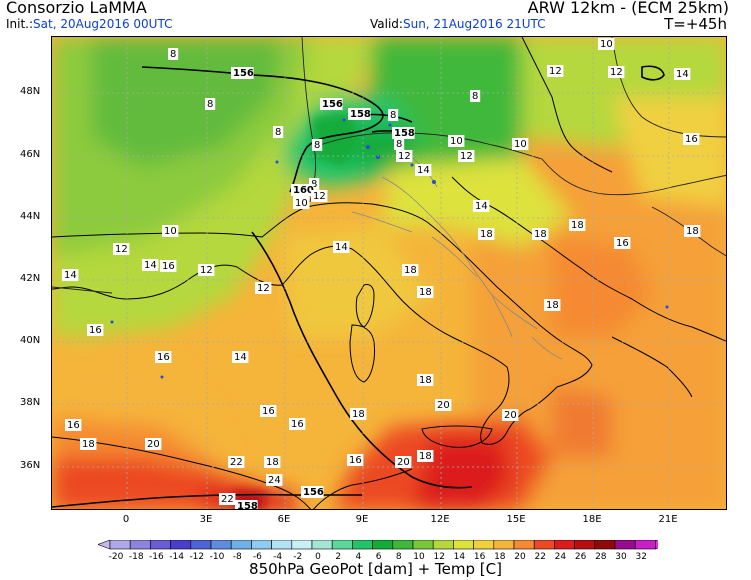 This screenshot has height=580, width=751. I want to click on colorbar-tick-label: -16, so click(156, 556).